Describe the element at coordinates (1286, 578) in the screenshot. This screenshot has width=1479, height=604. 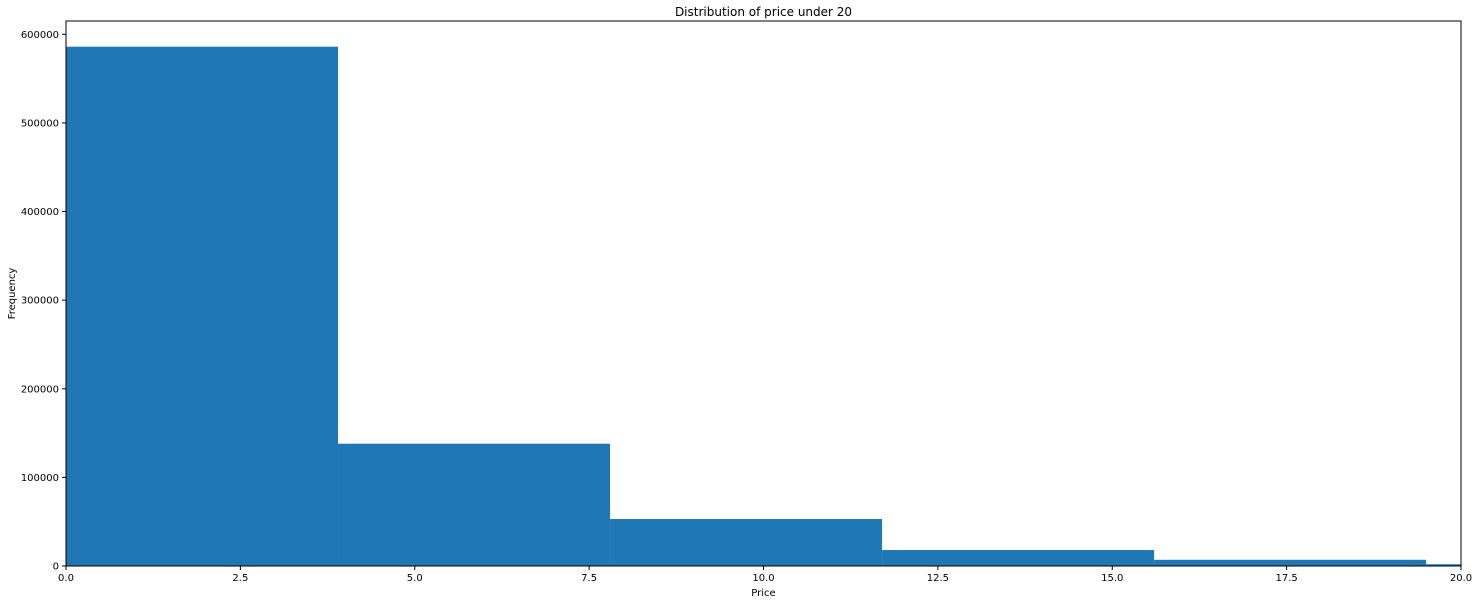
I see `x-tick-label-7: 17.5` at that location.